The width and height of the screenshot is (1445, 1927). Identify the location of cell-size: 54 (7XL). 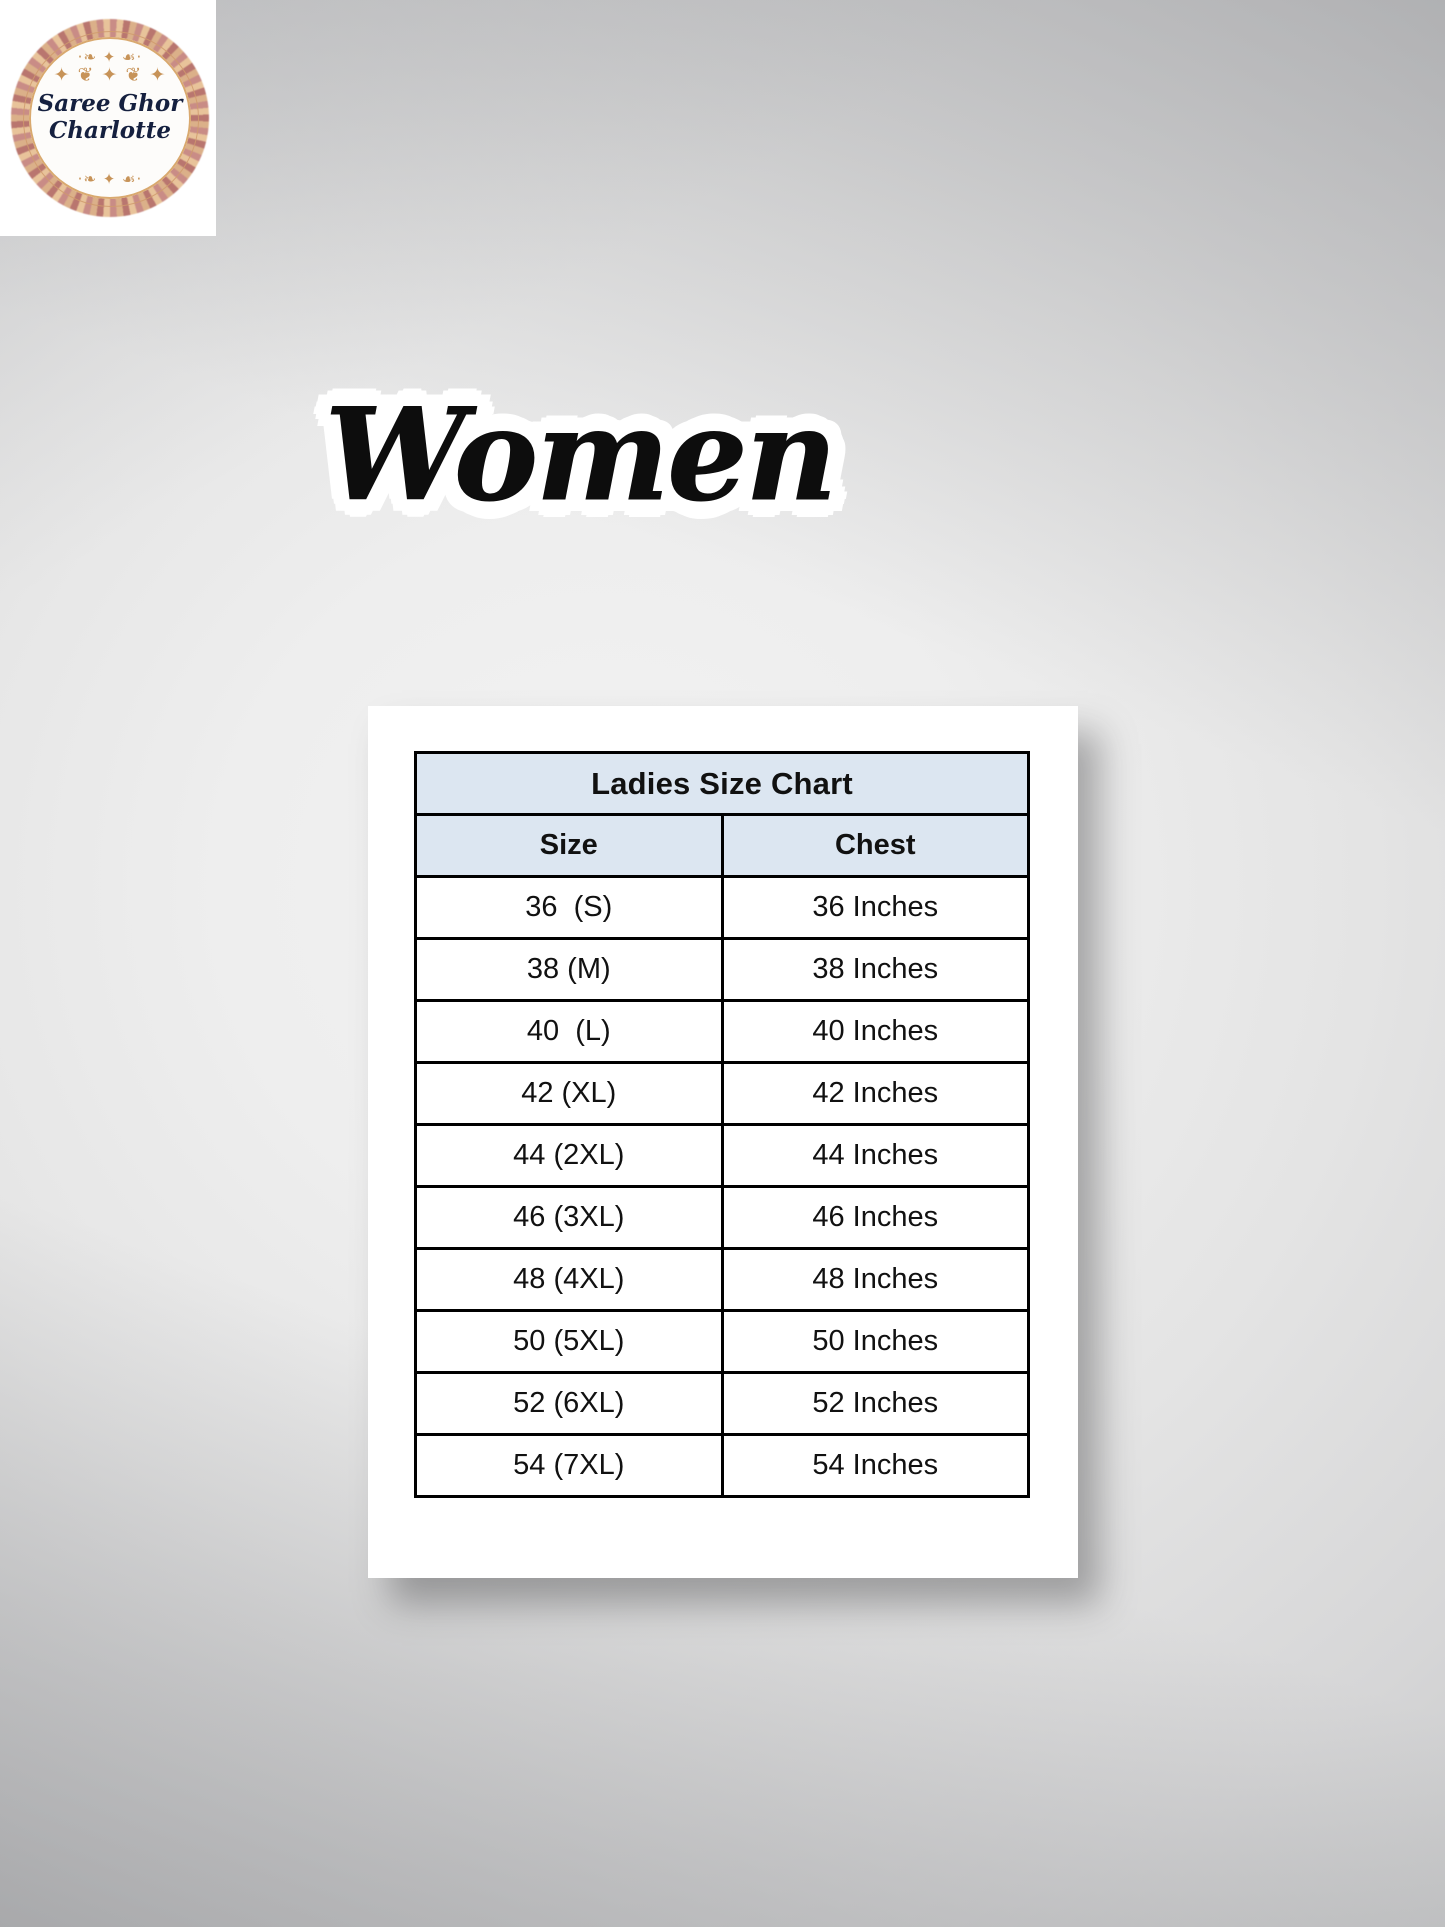
(569, 1465).